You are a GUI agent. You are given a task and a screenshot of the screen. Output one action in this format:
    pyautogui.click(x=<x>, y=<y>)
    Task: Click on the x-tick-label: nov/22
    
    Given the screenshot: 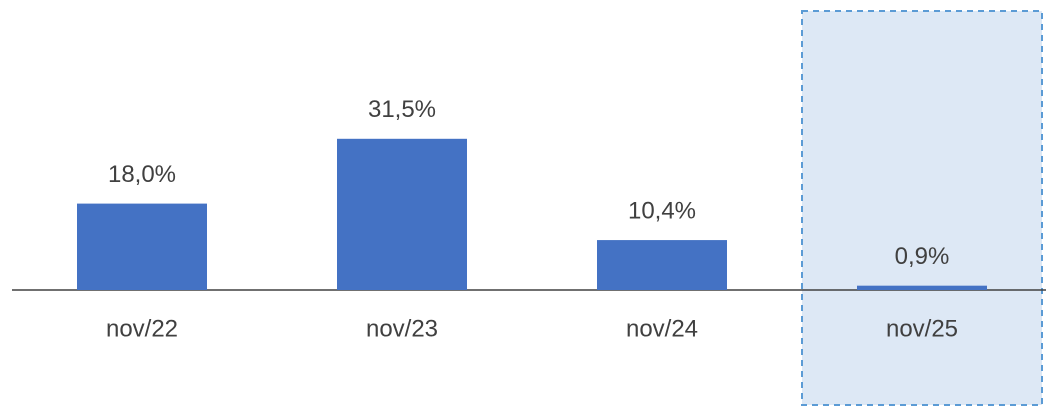 What is the action you would take?
    pyautogui.click(x=142, y=328)
    